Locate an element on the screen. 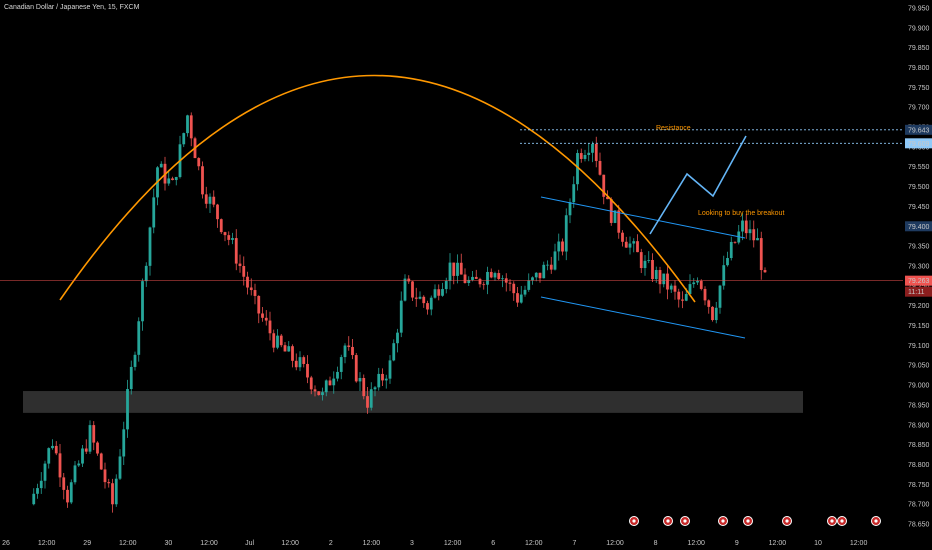  time-tick-label: 6 is located at coordinates (493, 543).